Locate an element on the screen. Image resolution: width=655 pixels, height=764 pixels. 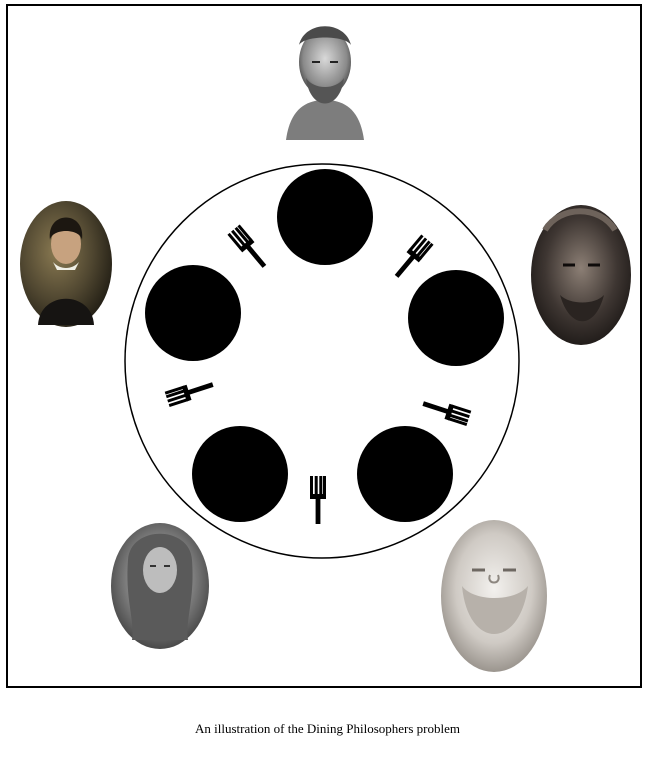
philosopher-left-portrait is located at coordinates (66, 264).